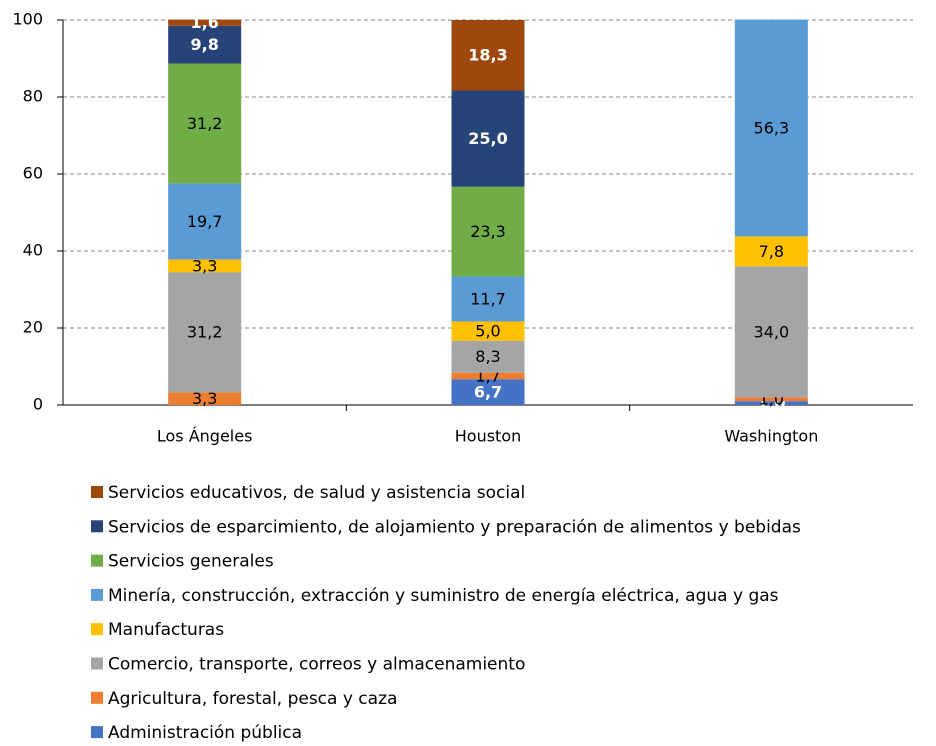  I want to click on y-tick-label: 20, so click(33, 327).